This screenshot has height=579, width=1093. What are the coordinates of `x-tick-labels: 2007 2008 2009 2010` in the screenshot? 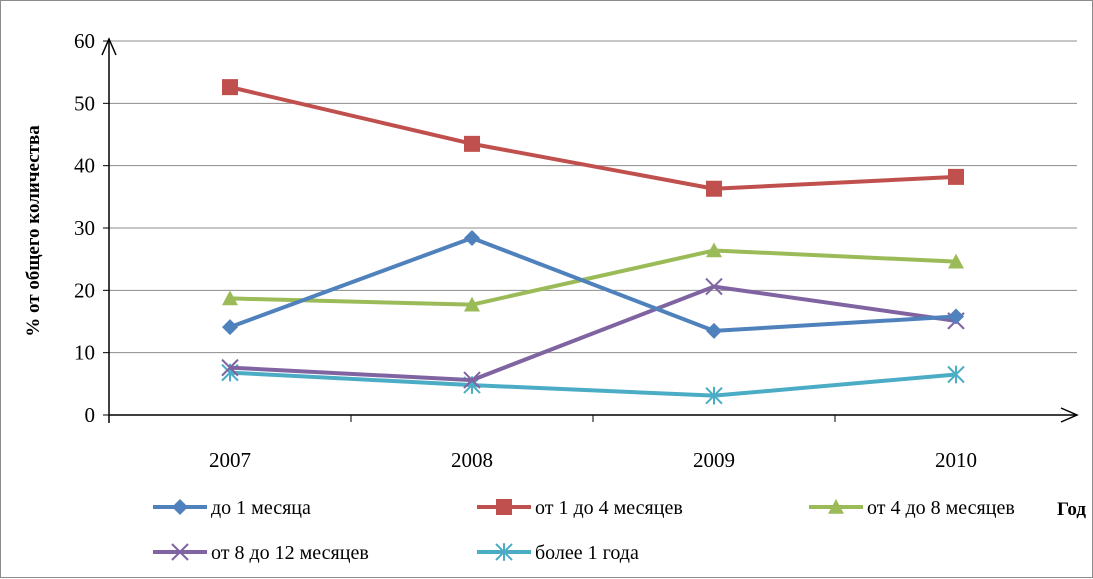 It's located at (593, 460).